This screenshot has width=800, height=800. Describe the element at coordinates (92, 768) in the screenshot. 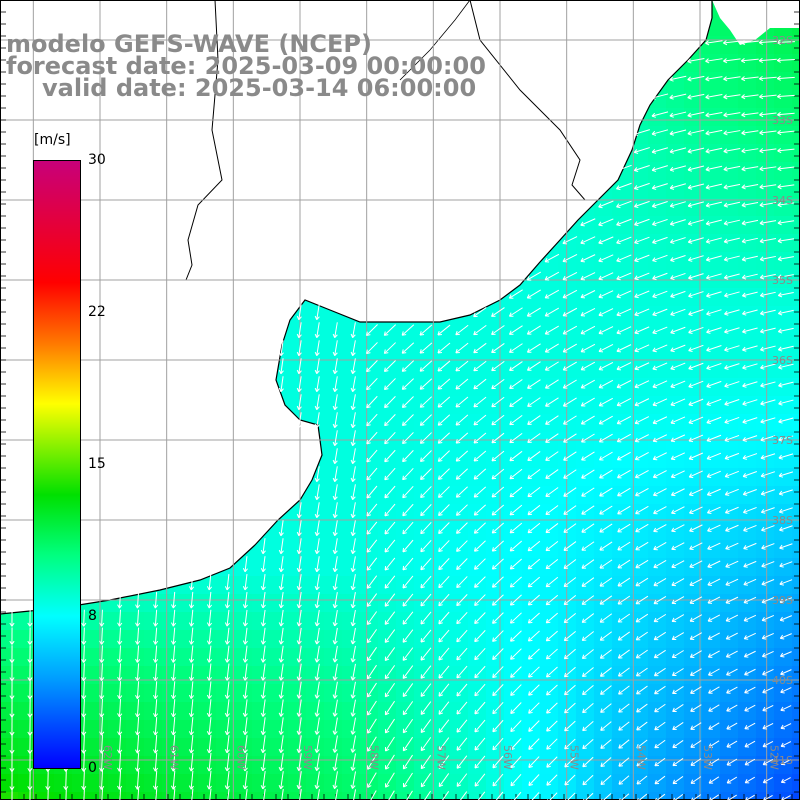

I see `colorbar-tick: 0` at that location.